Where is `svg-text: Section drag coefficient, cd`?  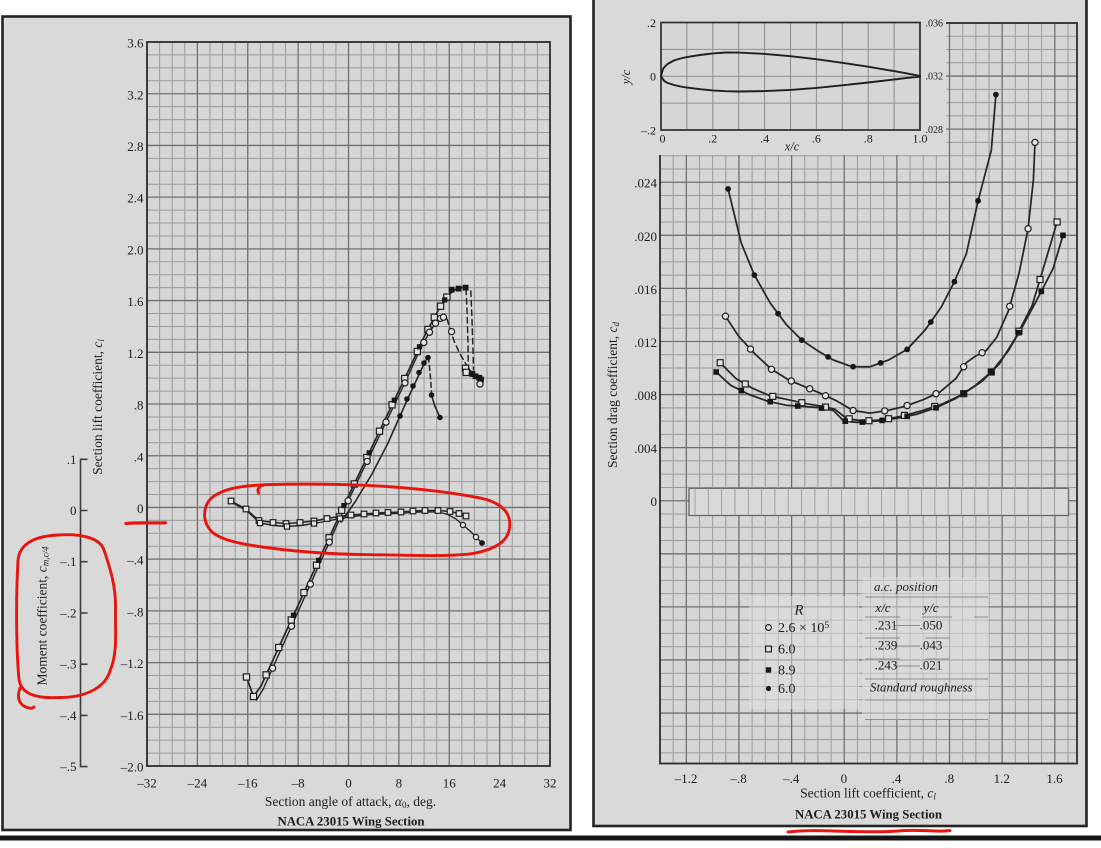
svg-text: Section drag coefficient, cd is located at coordinates (613, 395).